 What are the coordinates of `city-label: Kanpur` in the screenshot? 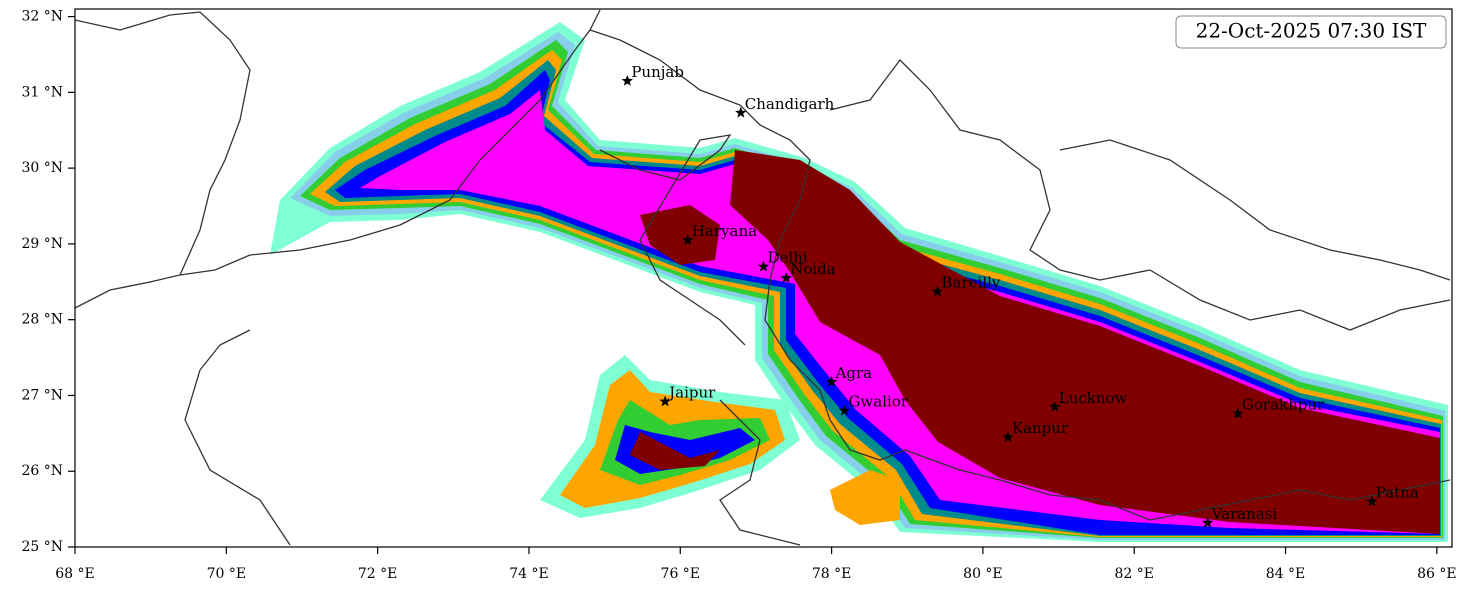 It's located at (1040, 428).